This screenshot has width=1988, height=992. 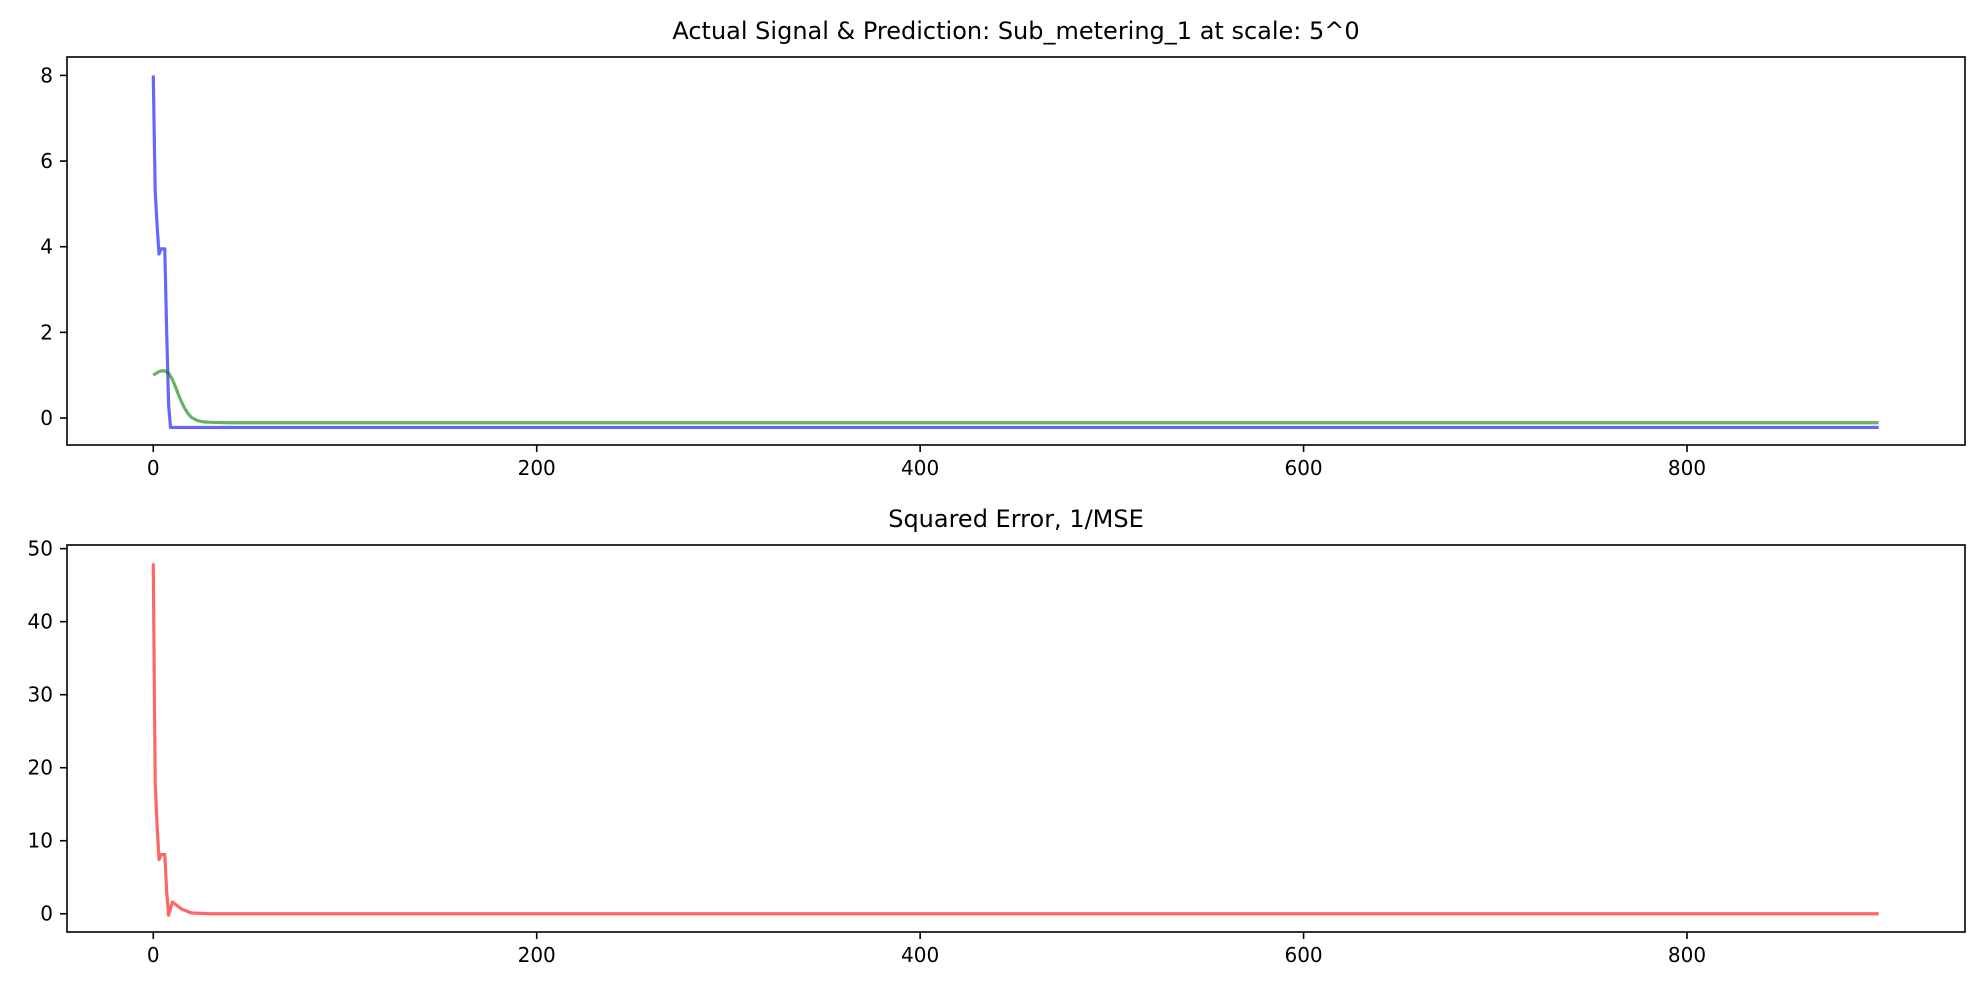 I want to click on y-tick-label: 30, so click(x=40, y=695).